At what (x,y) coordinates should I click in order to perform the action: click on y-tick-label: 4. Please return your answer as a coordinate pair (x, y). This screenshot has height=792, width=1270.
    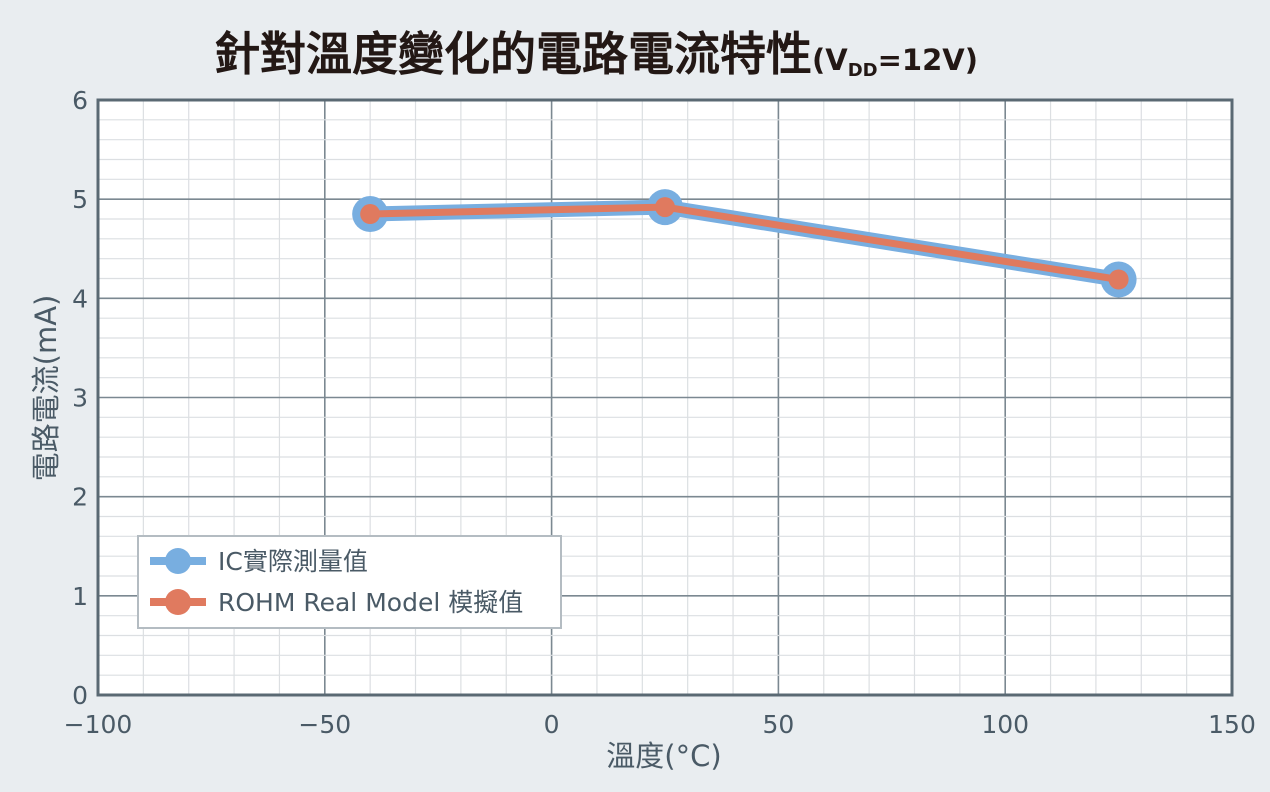
    Looking at the image, I should click on (80, 298).